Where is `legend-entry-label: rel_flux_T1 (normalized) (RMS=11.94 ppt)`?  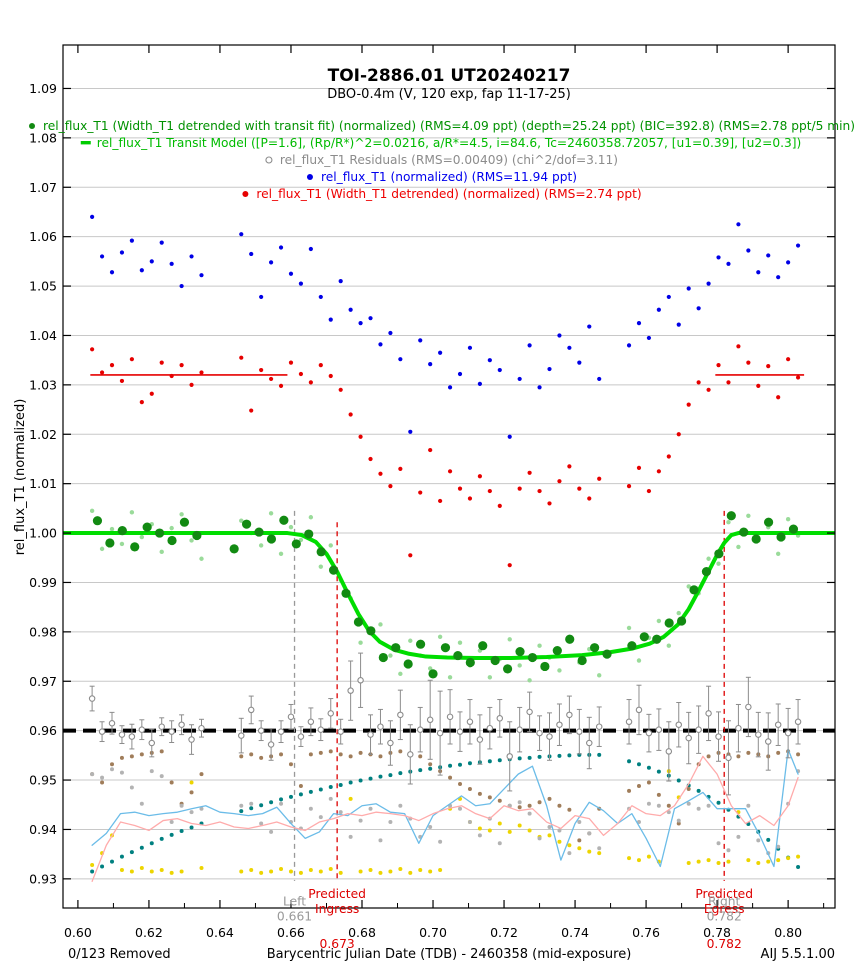 legend-entry-label: rel_flux_T1 (normalized) (RMS=11.94 ppt) is located at coordinates (449, 177).